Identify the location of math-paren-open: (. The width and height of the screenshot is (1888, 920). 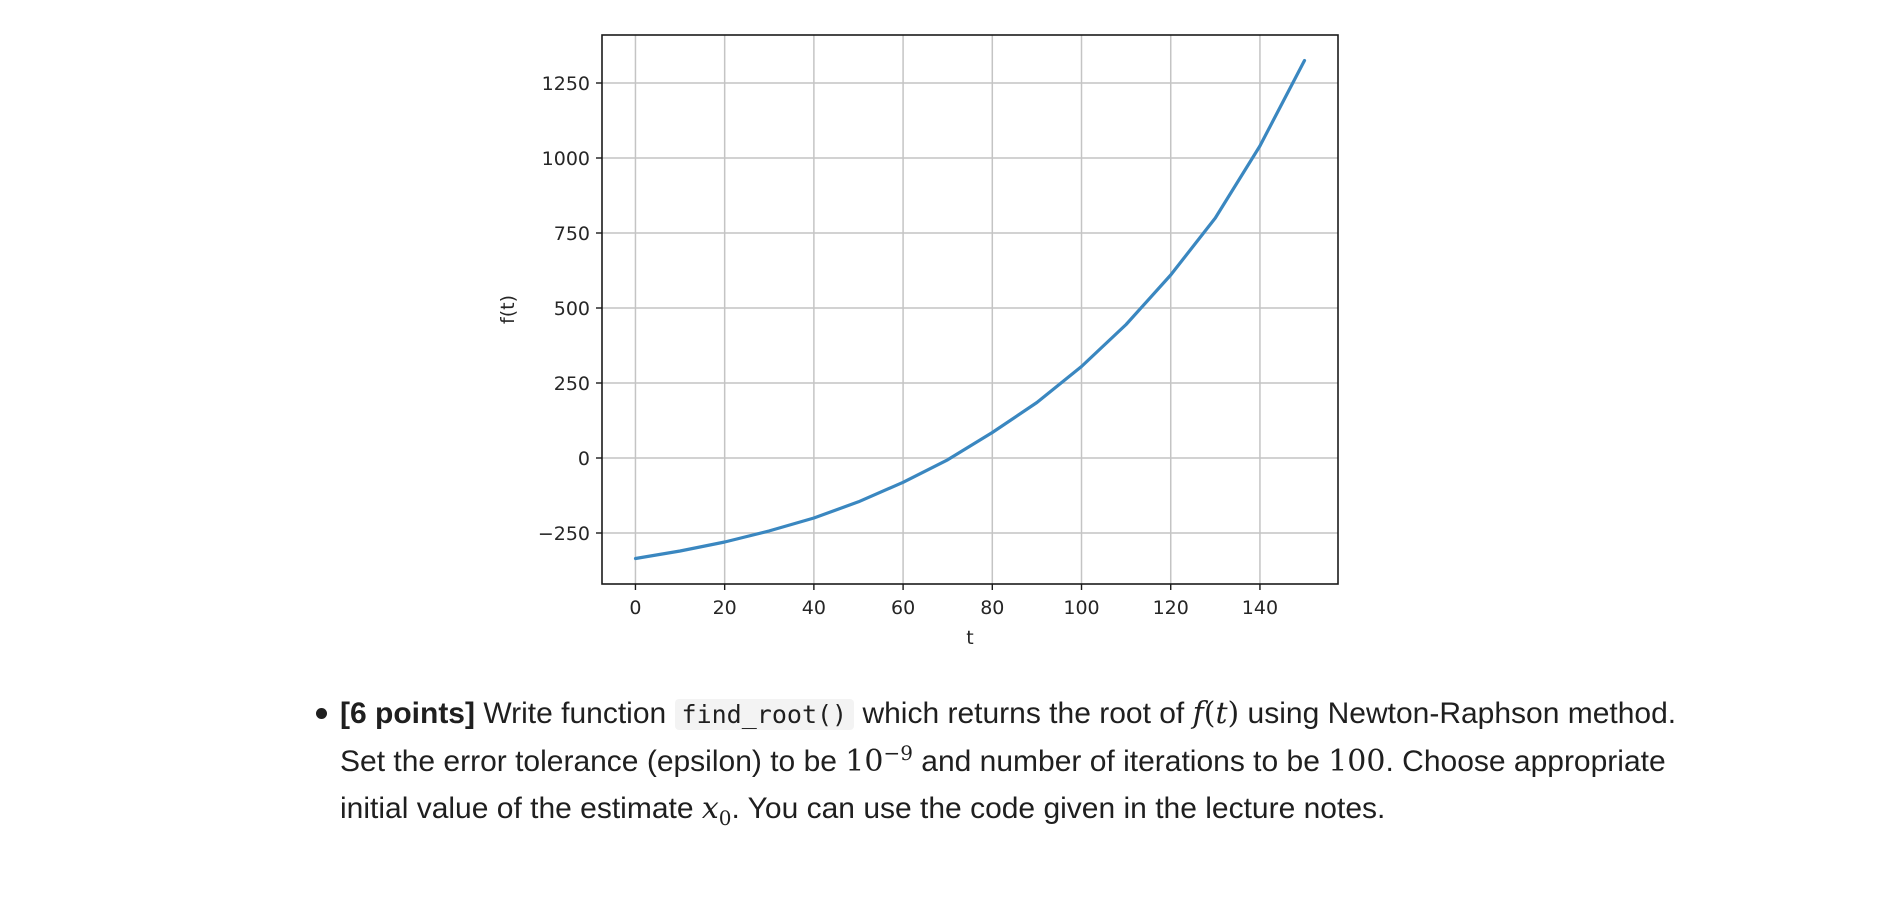
(1209, 713).